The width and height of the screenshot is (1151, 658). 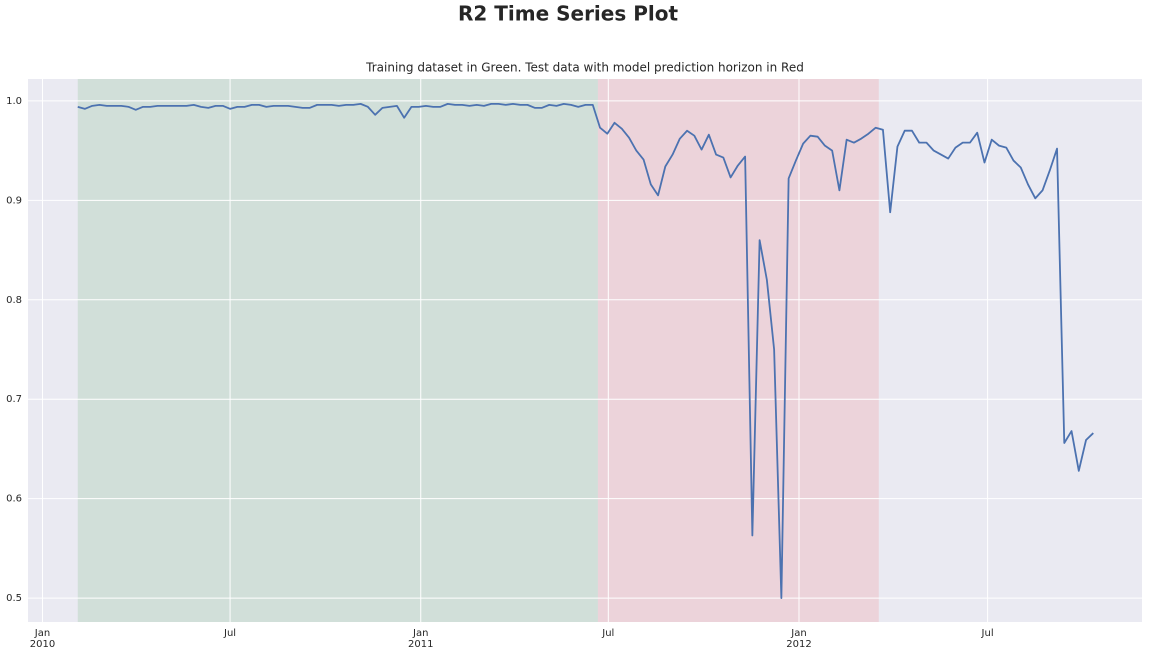 I want to click on y-tick-label: 0.9, so click(x=14, y=200).